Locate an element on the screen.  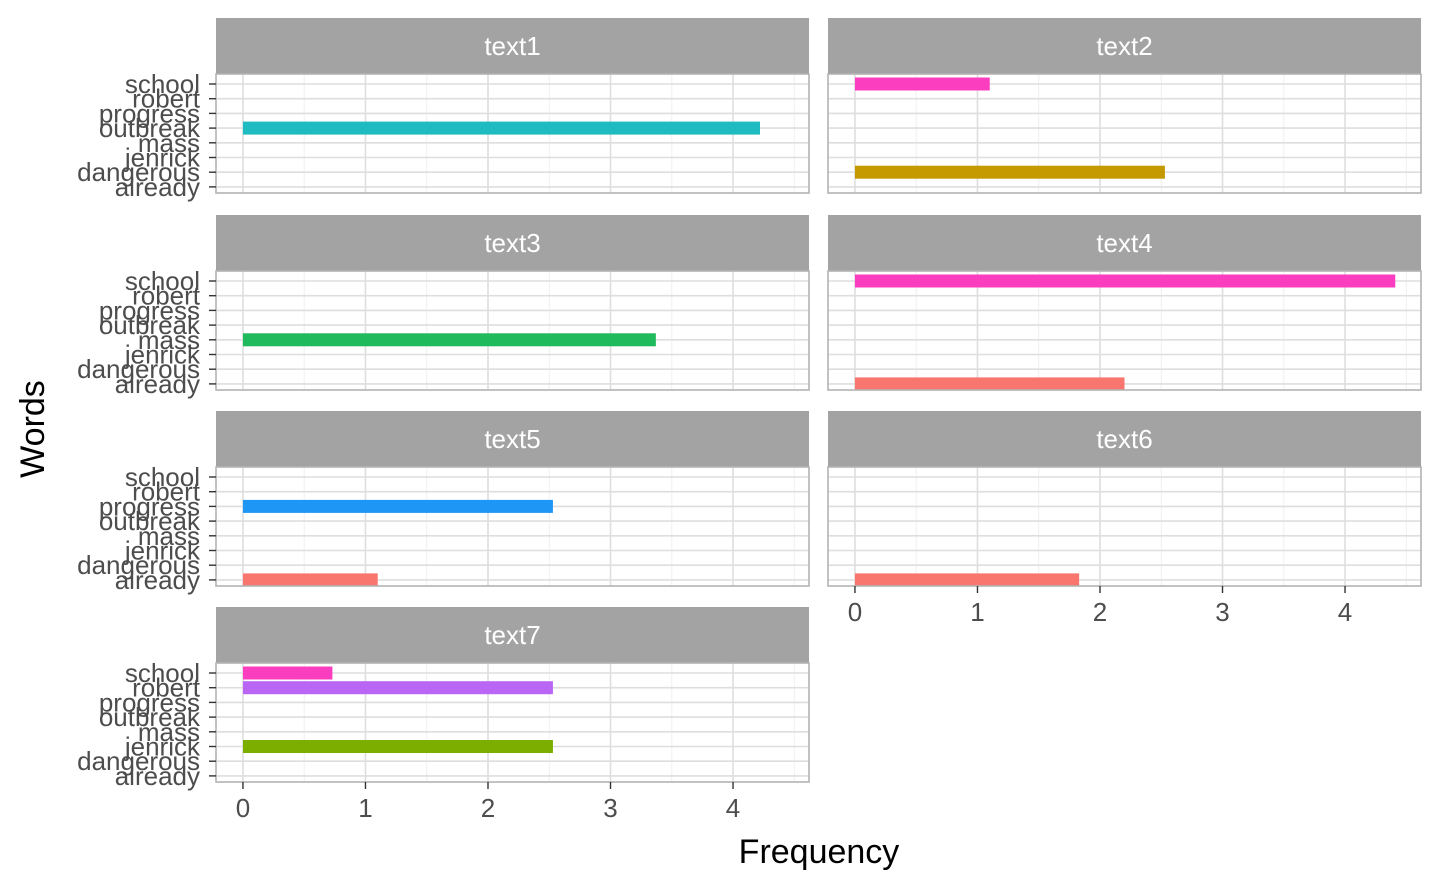
facet-strip-label: text6 is located at coordinates (1124, 439).